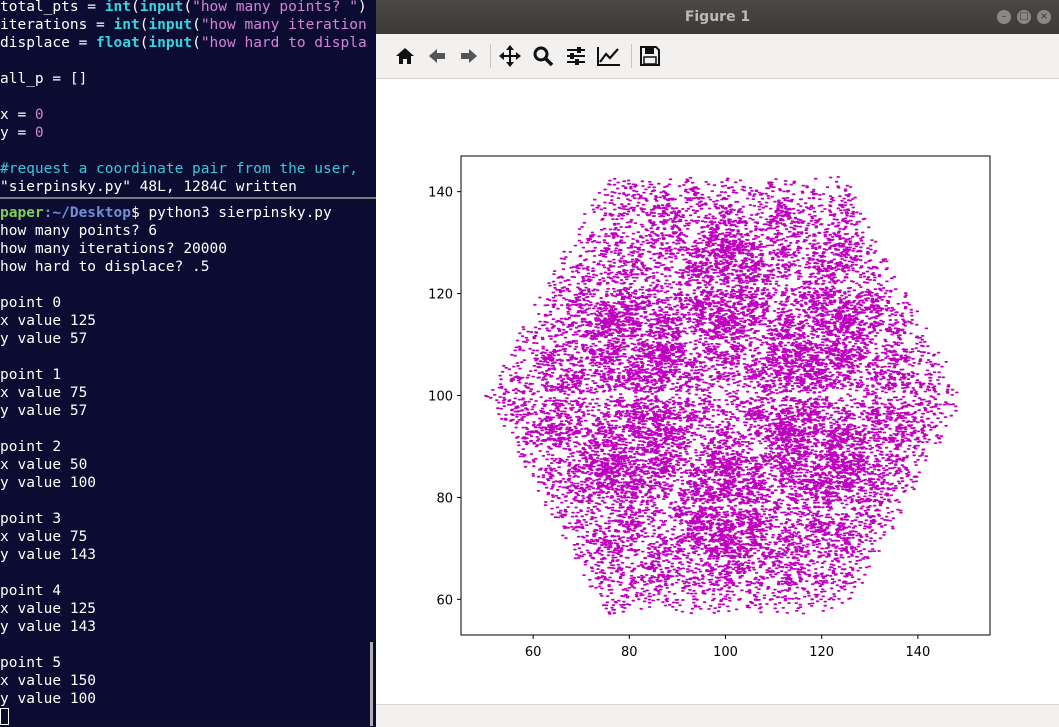 The image size is (1059, 727). I want to click on x-axis-ticks: 60 80 100 120 140, so click(727, 647).